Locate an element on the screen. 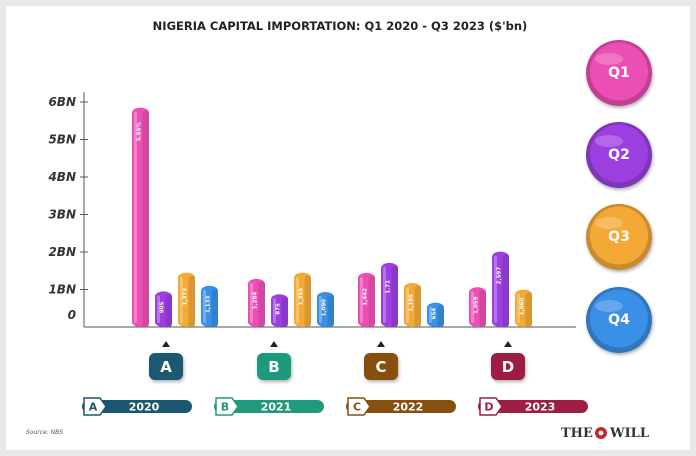 The height and width of the screenshot is (456, 696). bar-value-label: 654 is located at coordinates (435, 314).